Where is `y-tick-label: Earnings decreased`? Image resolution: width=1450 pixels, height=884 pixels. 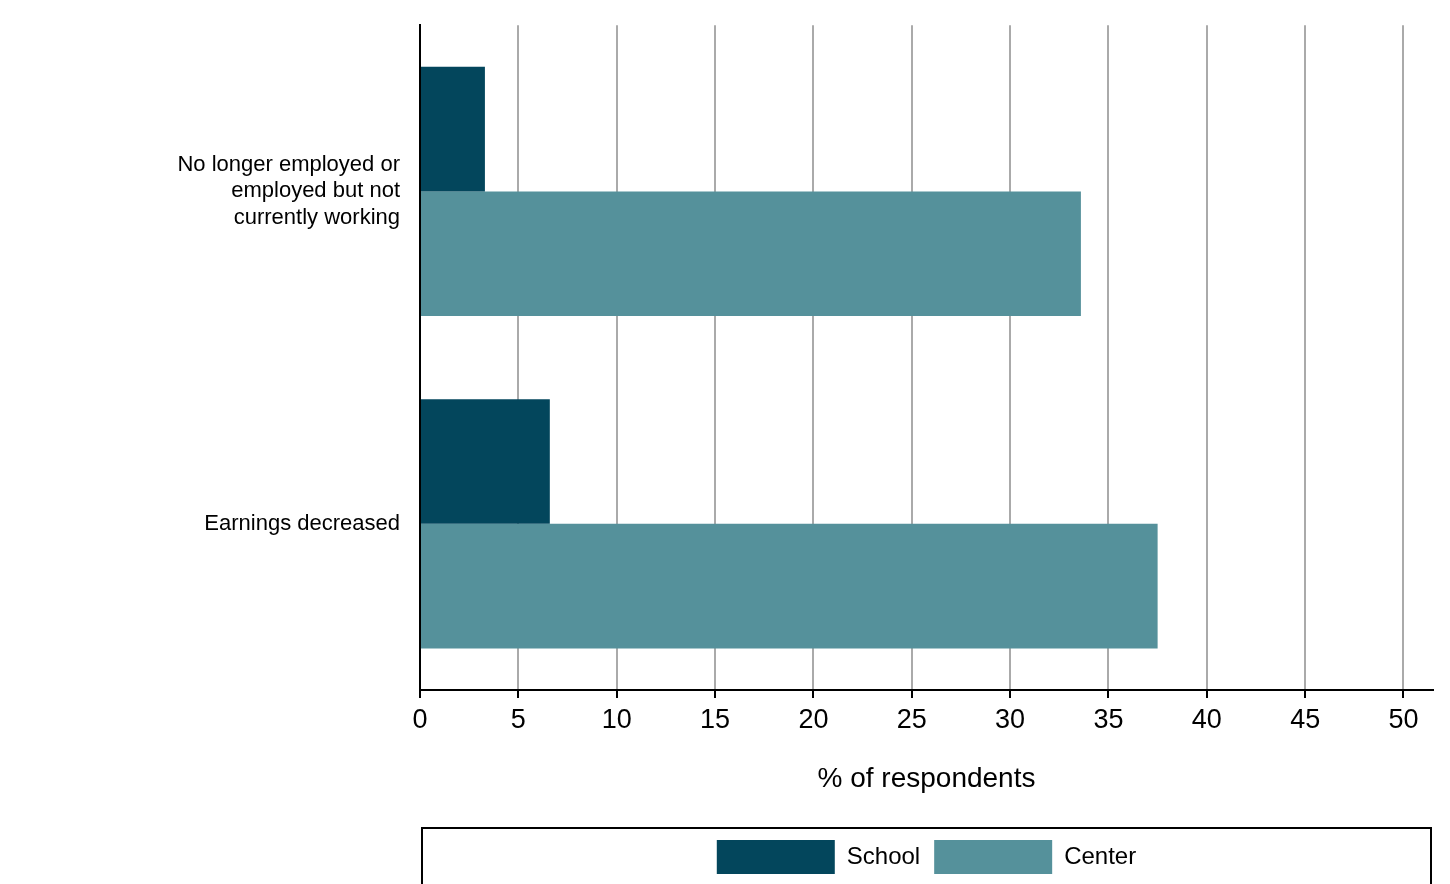
y-tick-label: Earnings decreased is located at coordinates (302, 522).